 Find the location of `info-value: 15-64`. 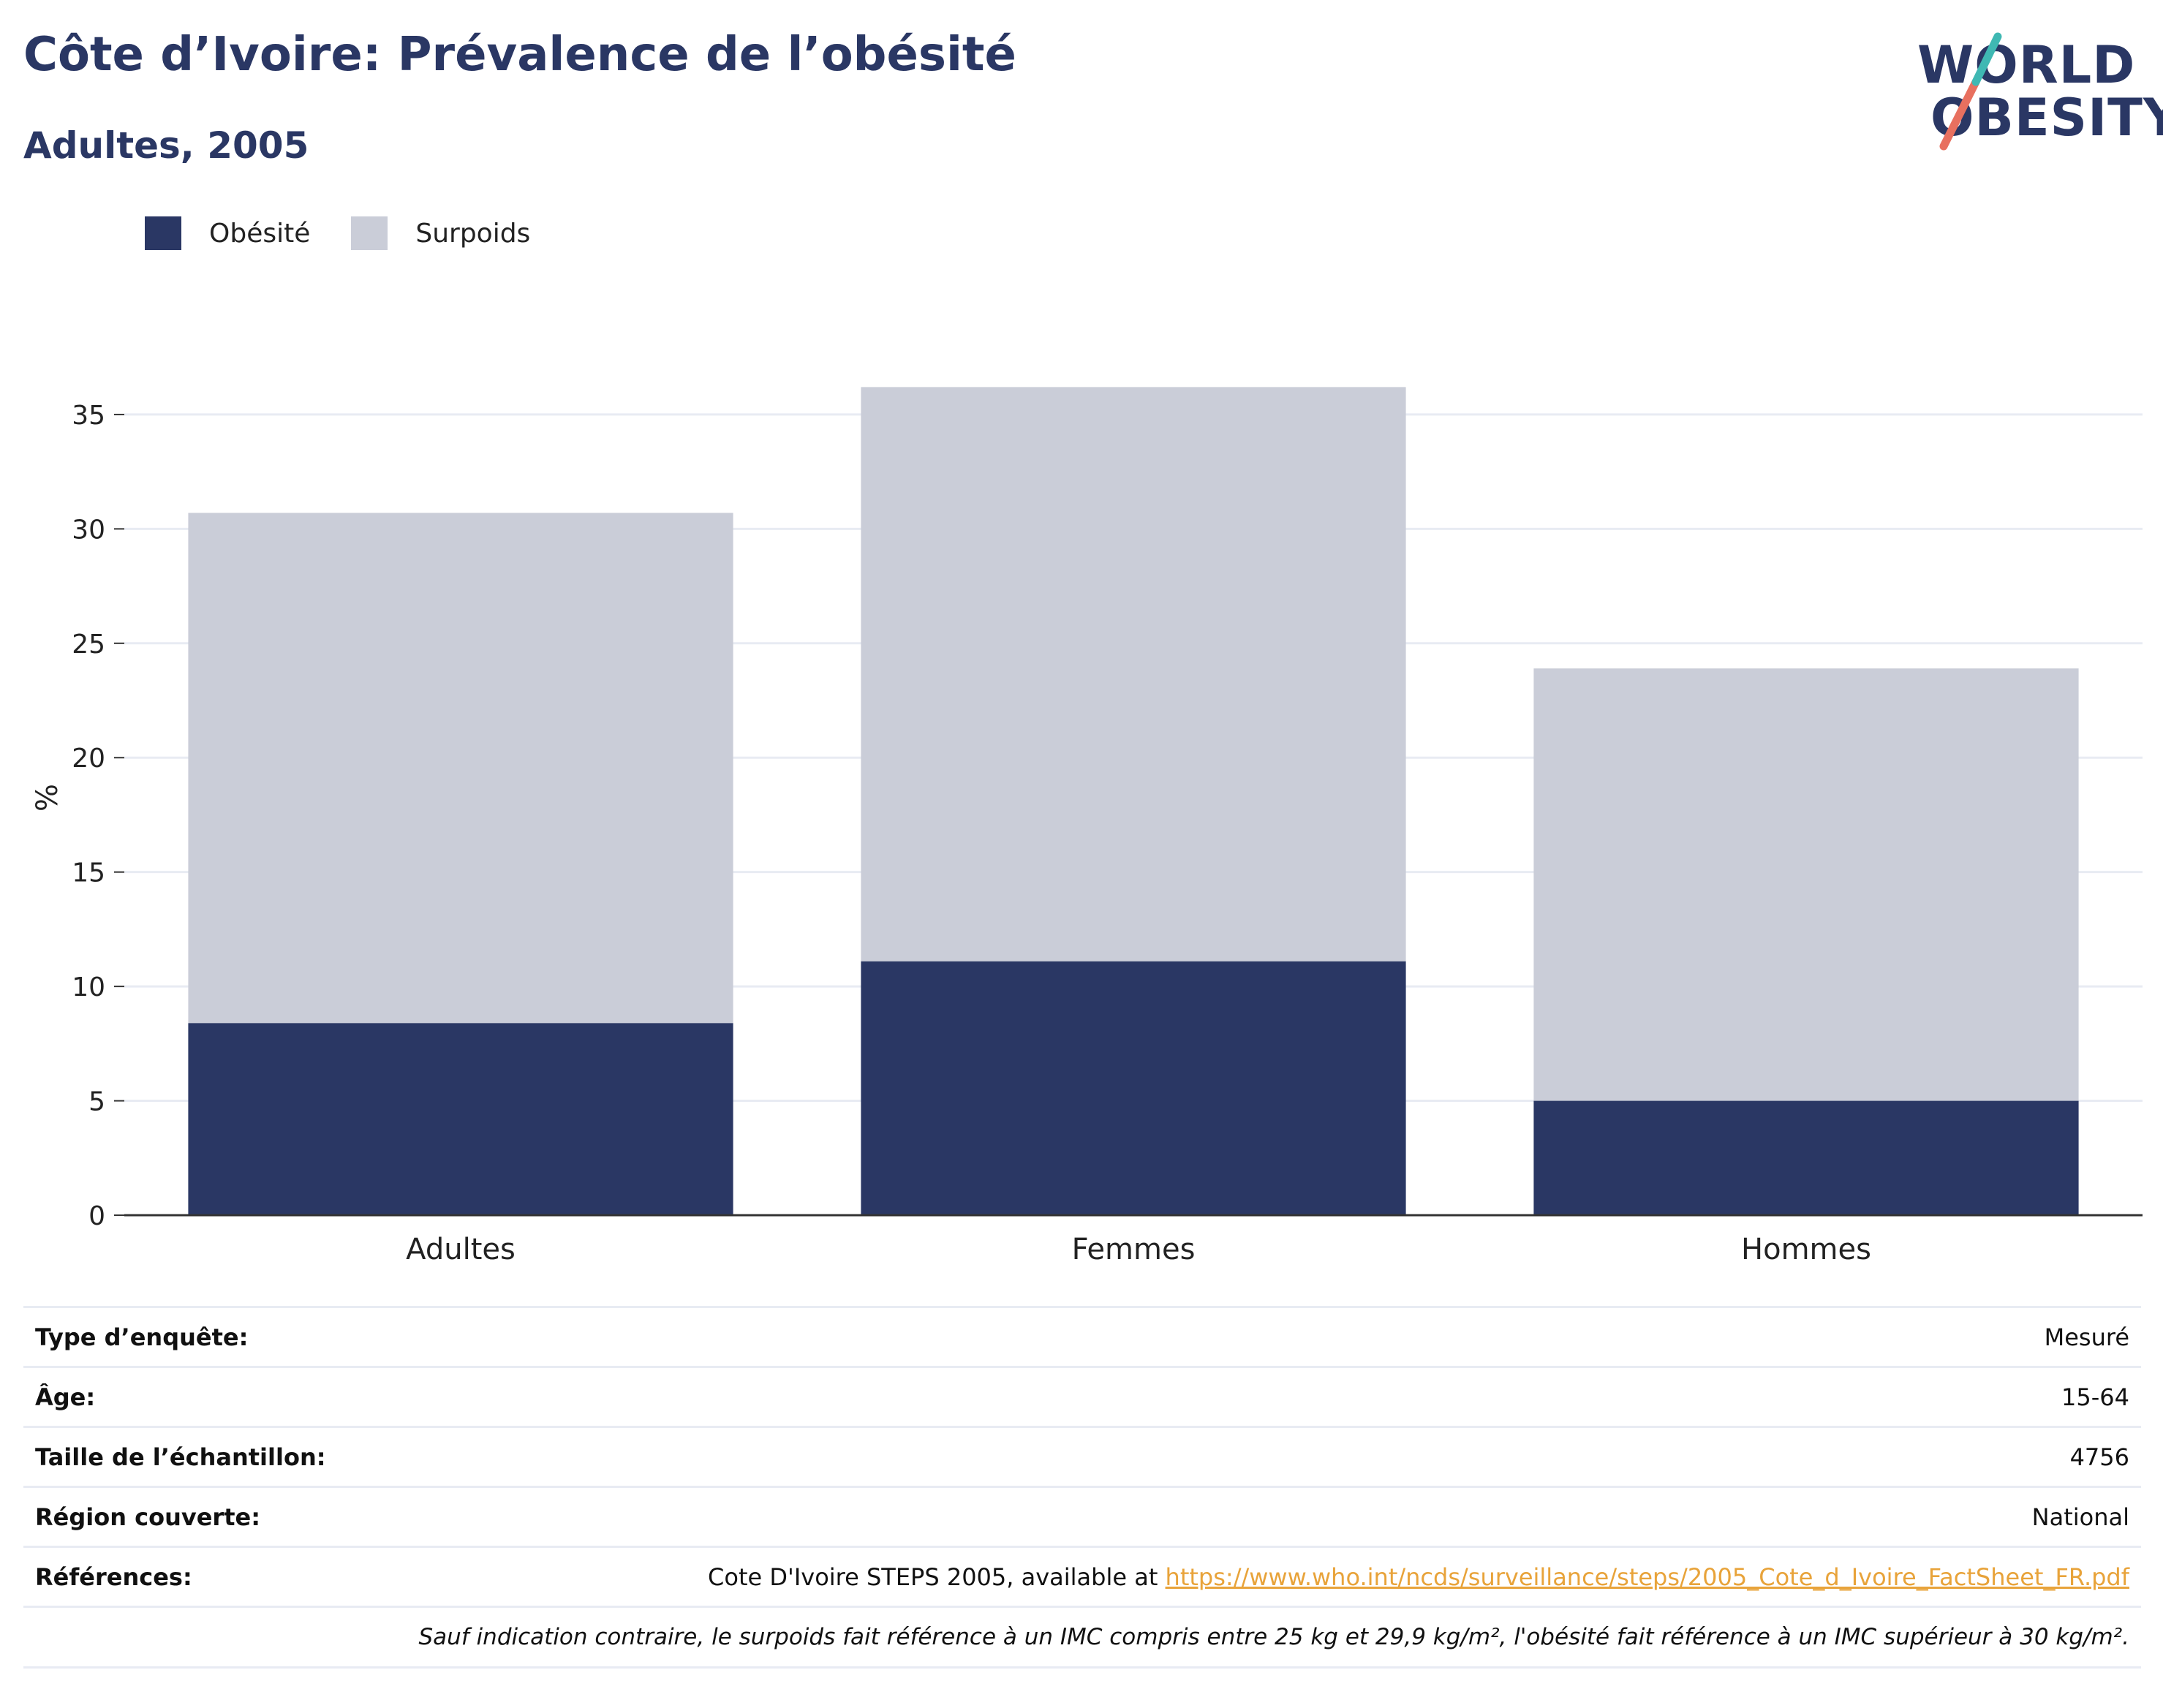

info-value: 15-64 is located at coordinates (2095, 1397).